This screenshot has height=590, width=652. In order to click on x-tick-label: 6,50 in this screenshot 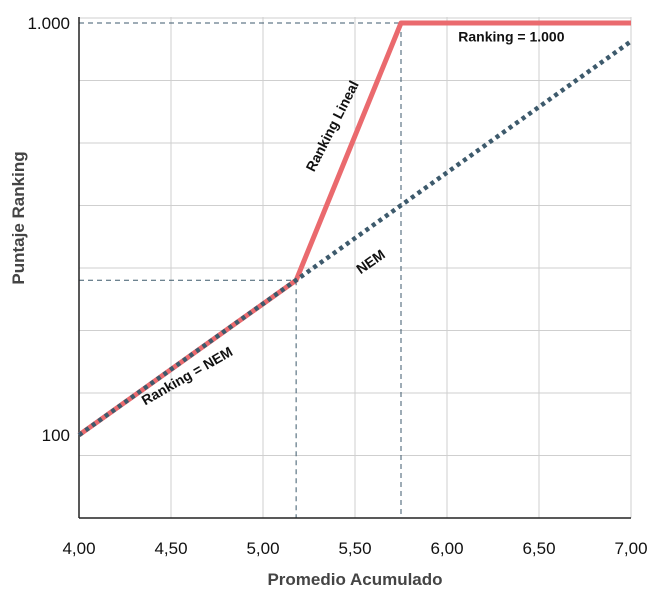, I will do `click(538, 548)`.